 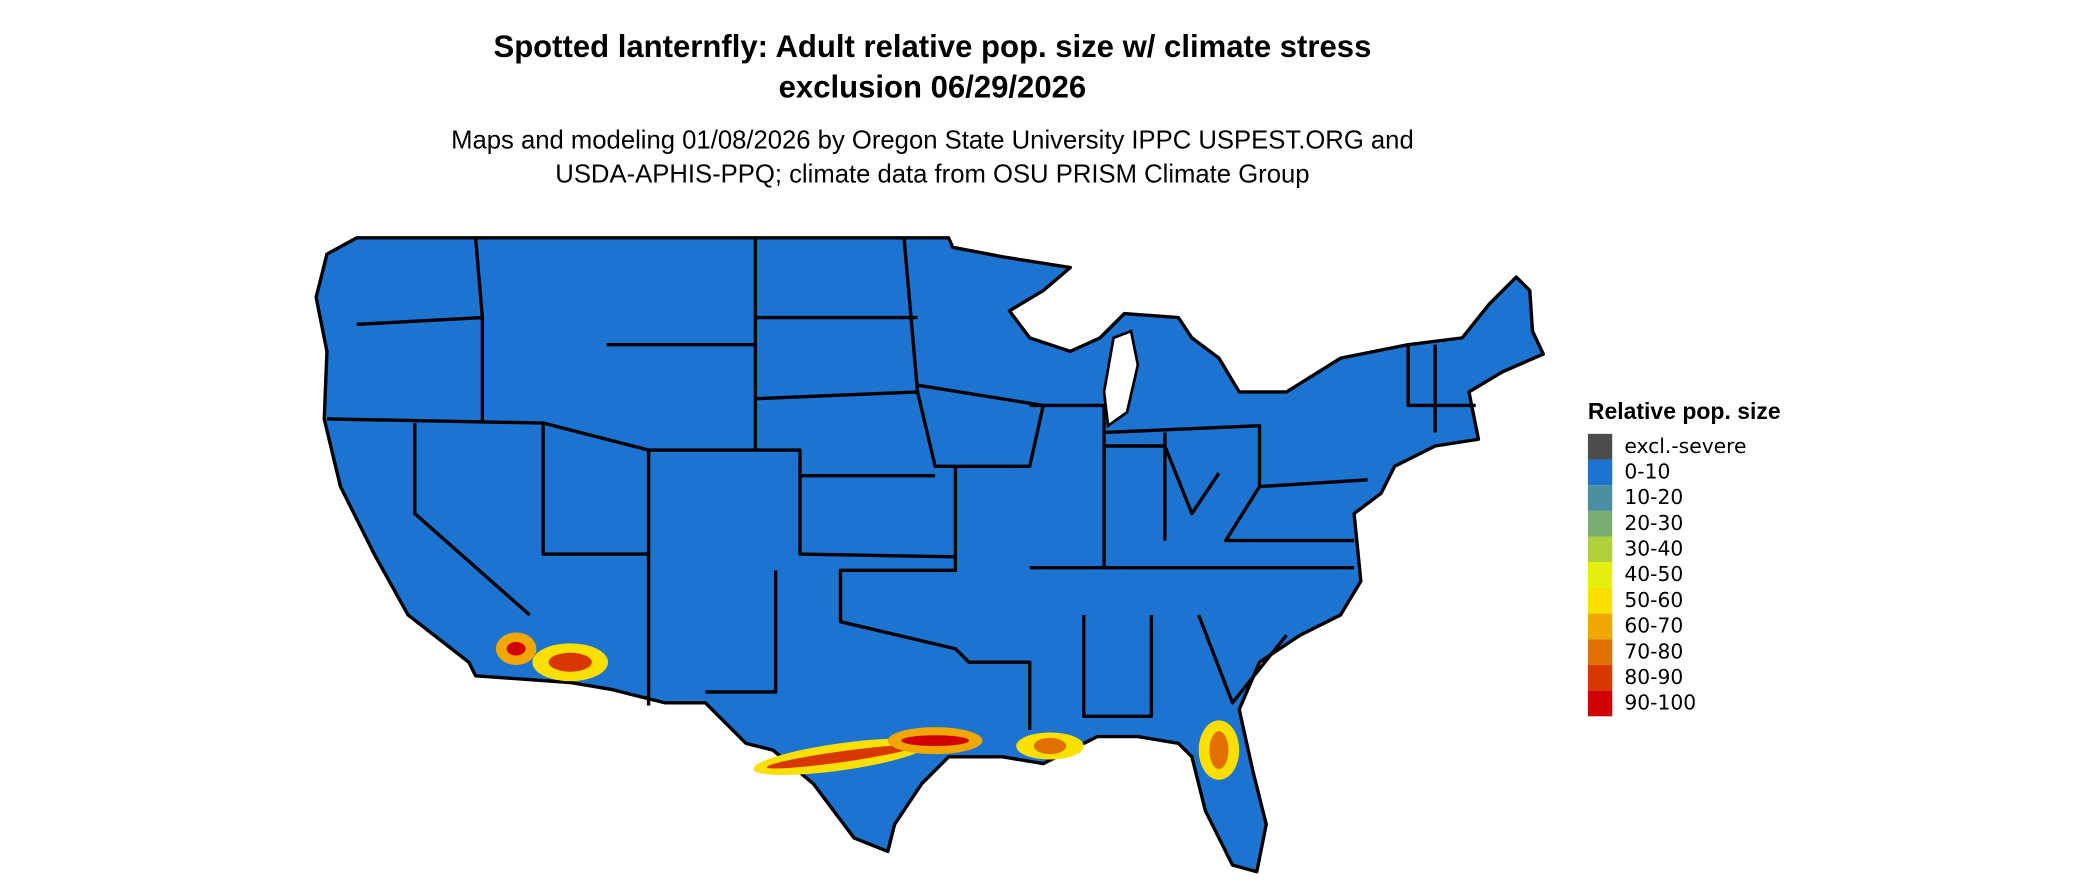 What do you see at coordinates (1121, 379) in the screenshot?
I see `lake-michigan` at bounding box center [1121, 379].